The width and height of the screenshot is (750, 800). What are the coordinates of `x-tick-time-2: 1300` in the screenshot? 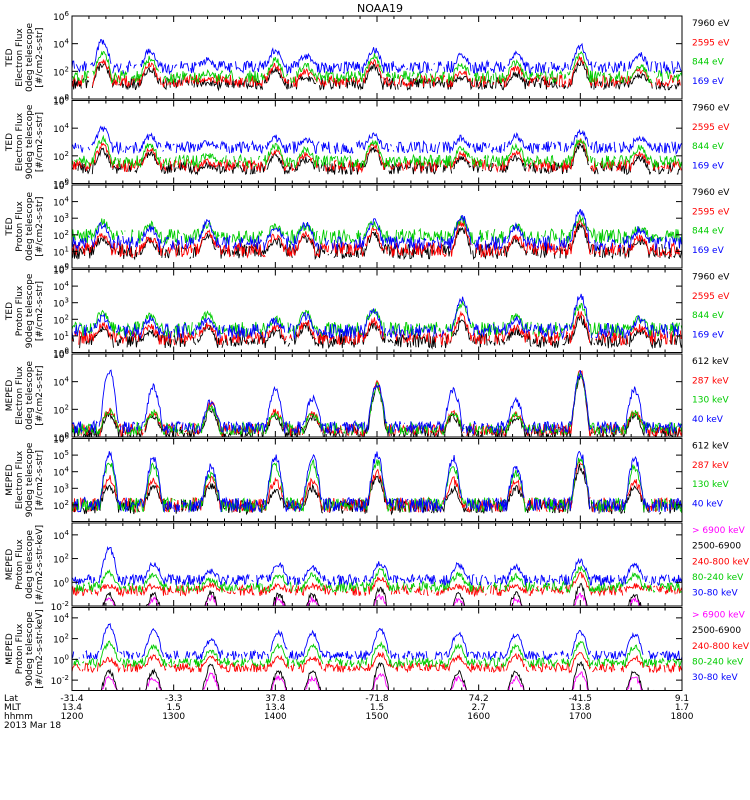 It's located at (173, 717).